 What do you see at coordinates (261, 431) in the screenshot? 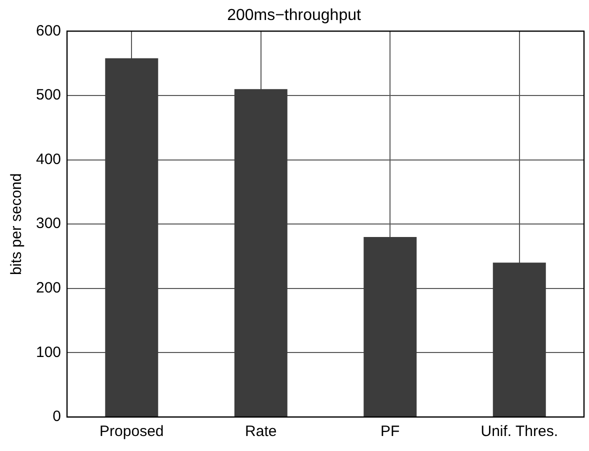
I see `x-tick-label: Rate` at bounding box center [261, 431].